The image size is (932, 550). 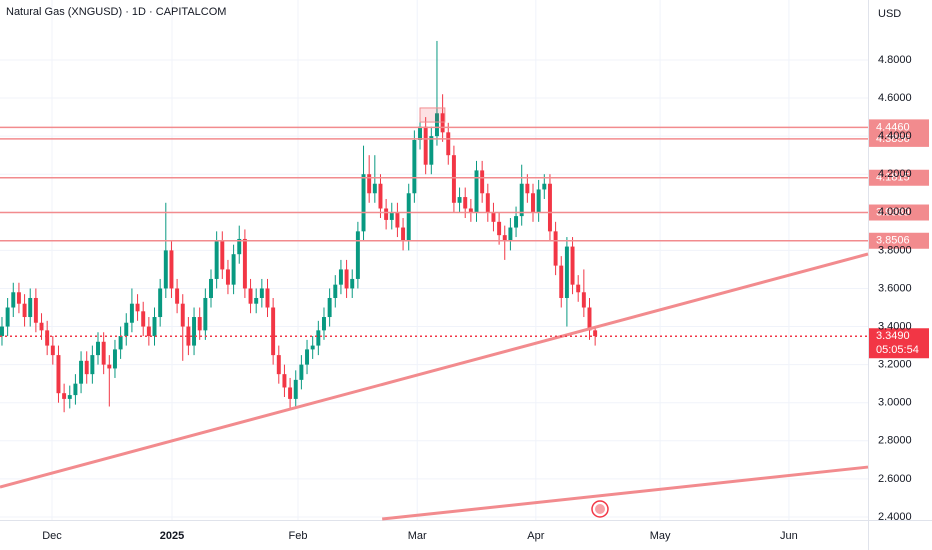 What do you see at coordinates (417, 536) in the screenshot?
I see `x-tick-label: Mar` at bounding box center [417, 536].